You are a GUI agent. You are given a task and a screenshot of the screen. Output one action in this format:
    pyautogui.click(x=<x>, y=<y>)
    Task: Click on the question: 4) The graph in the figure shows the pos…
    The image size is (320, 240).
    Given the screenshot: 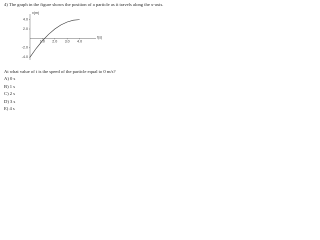 What is the action you would take?
    pyautogui.click(x=84, y=4)
    